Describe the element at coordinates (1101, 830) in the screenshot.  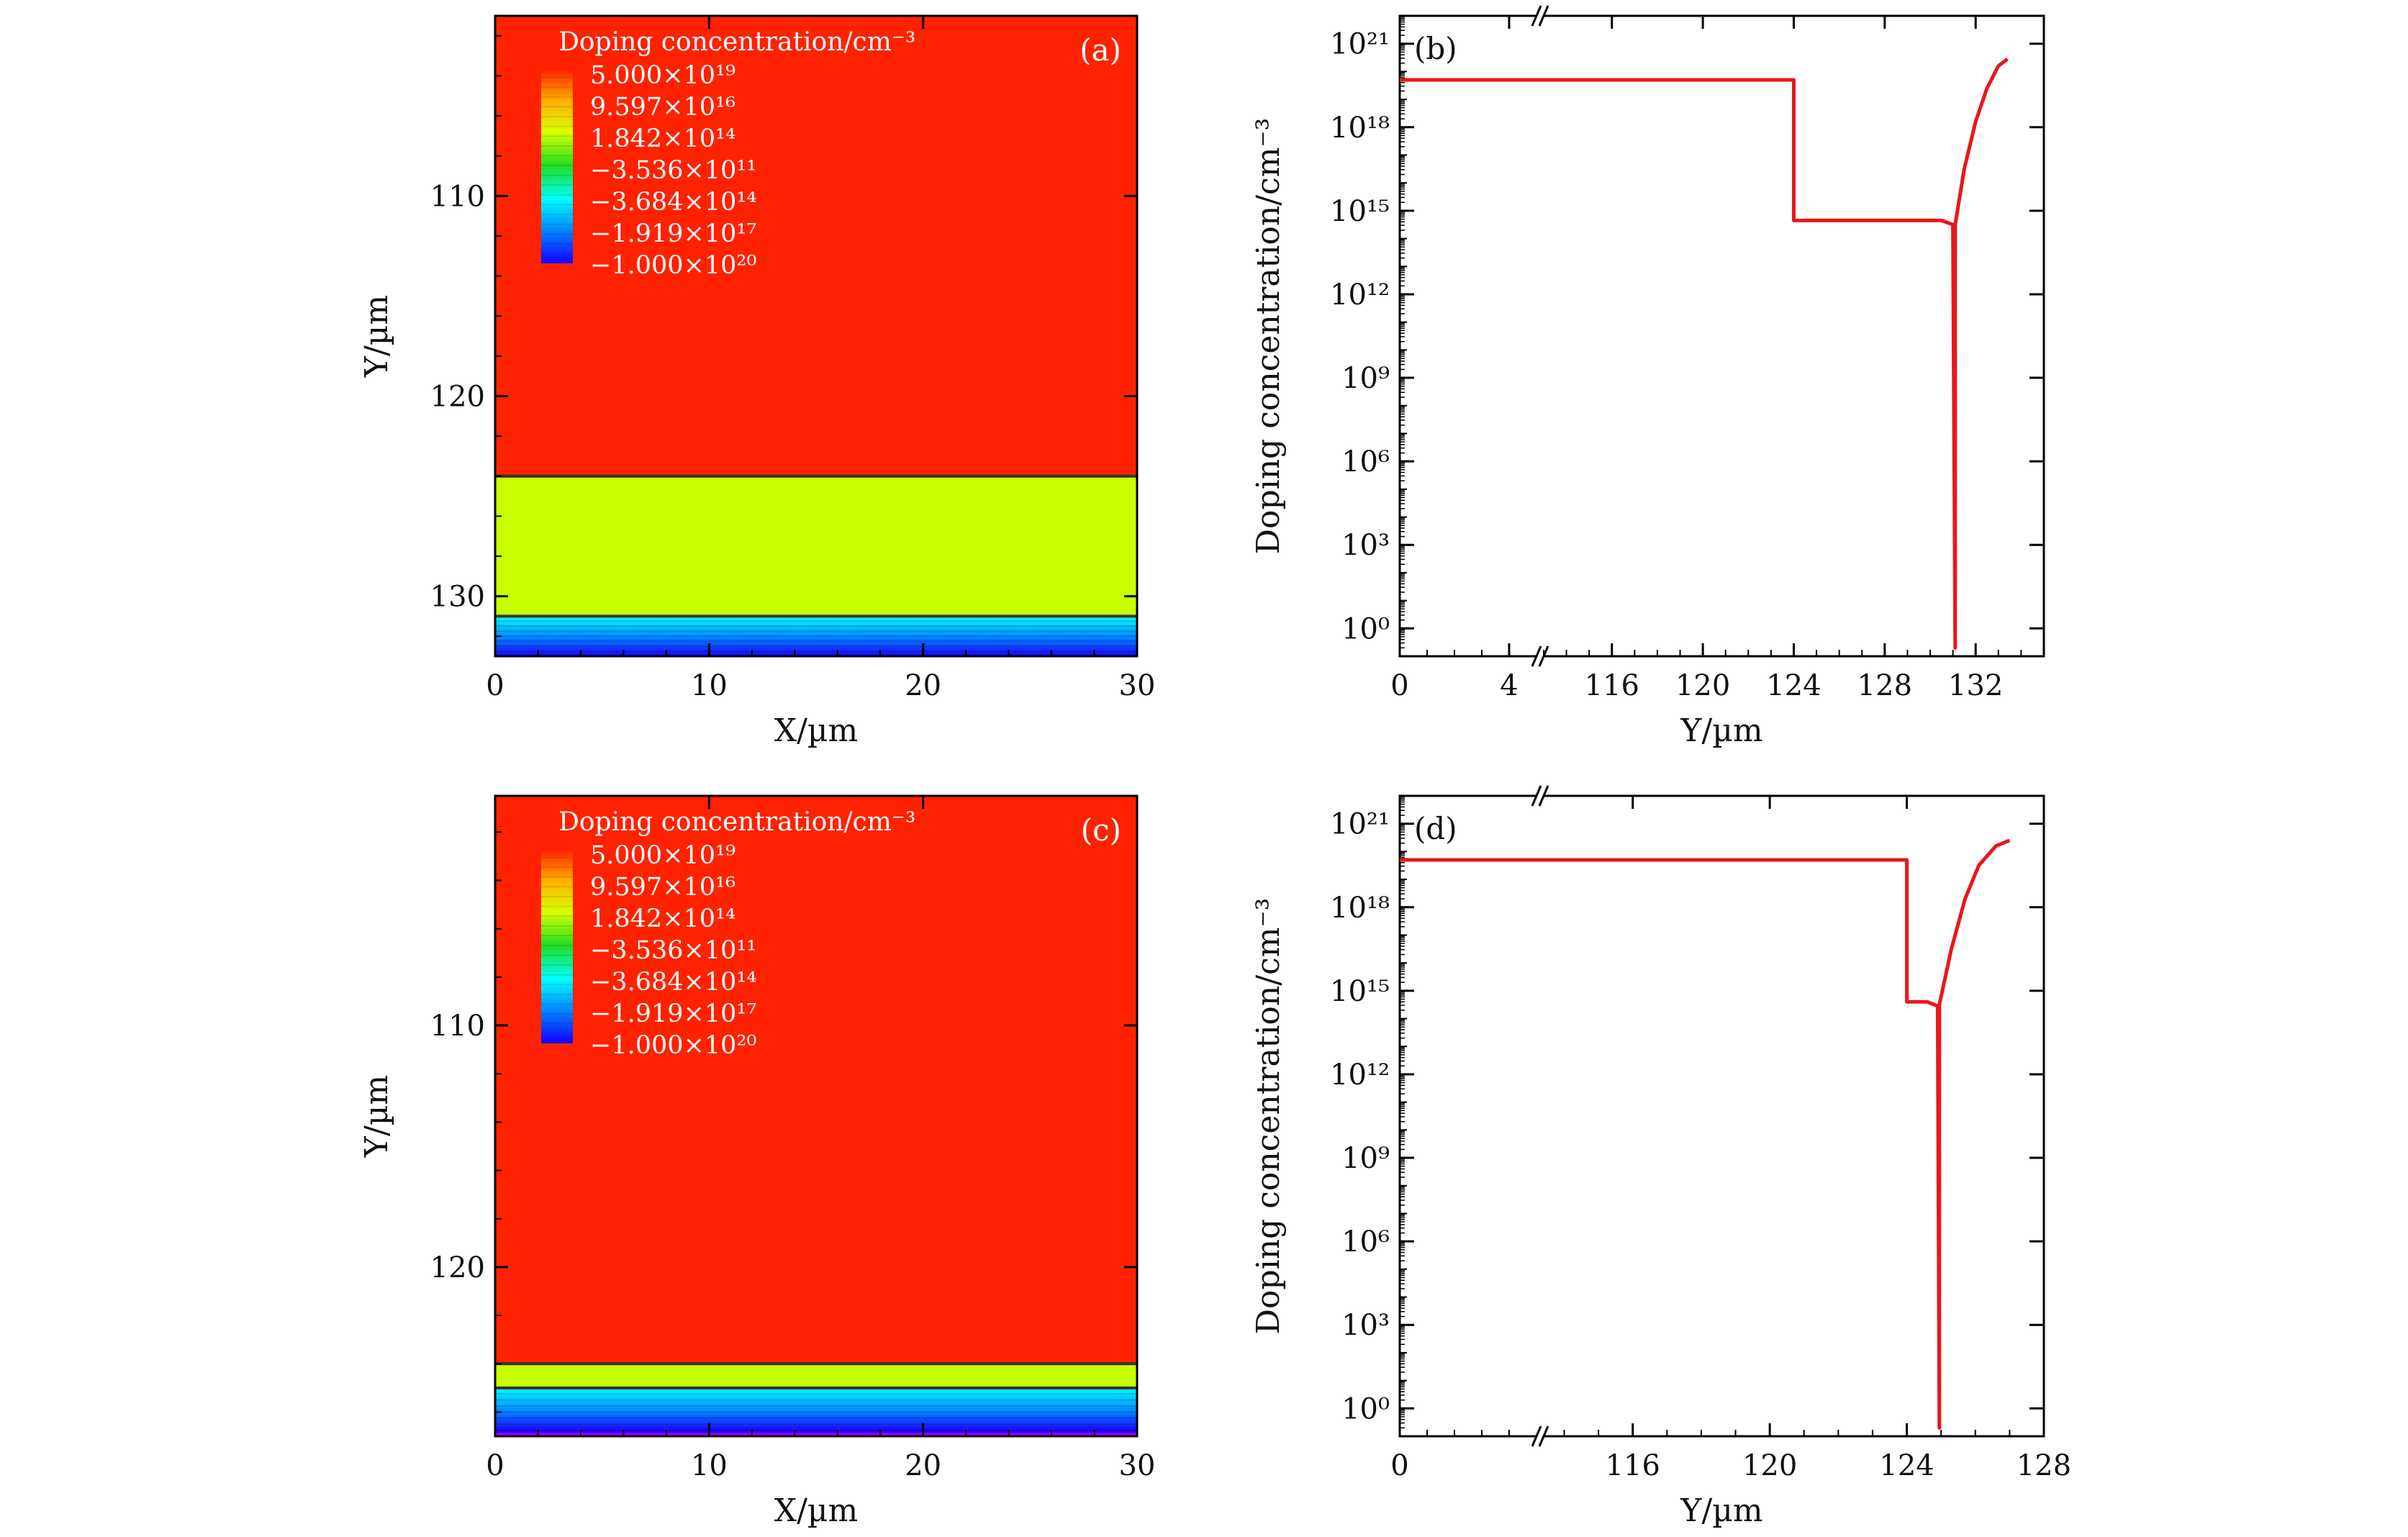
I see `panel-tag: (c)` at that location.